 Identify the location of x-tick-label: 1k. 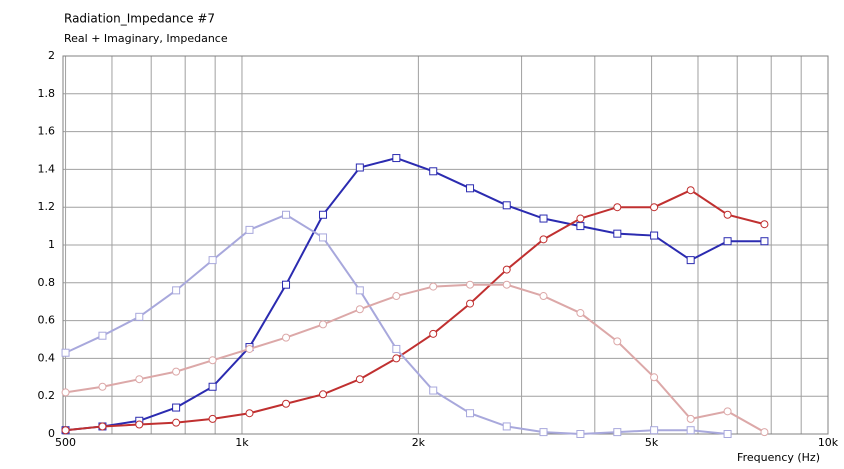
(242, 442).